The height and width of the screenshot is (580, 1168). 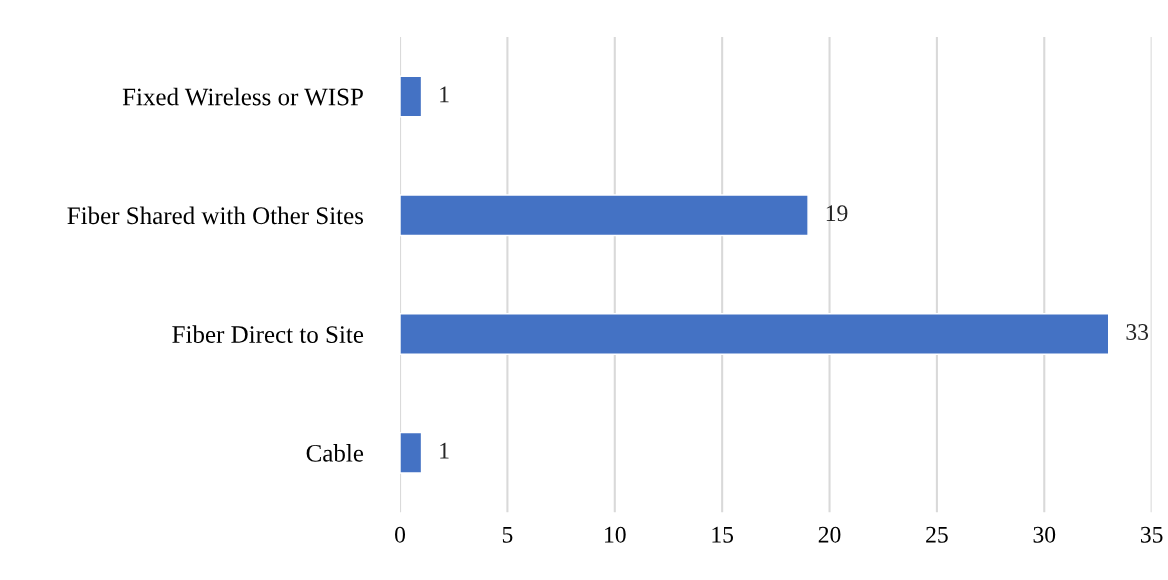 What do you see at coordinates (937, 534) in the screenshot?
I see `x-tick-label: 25` at bounding box center [937, 534].